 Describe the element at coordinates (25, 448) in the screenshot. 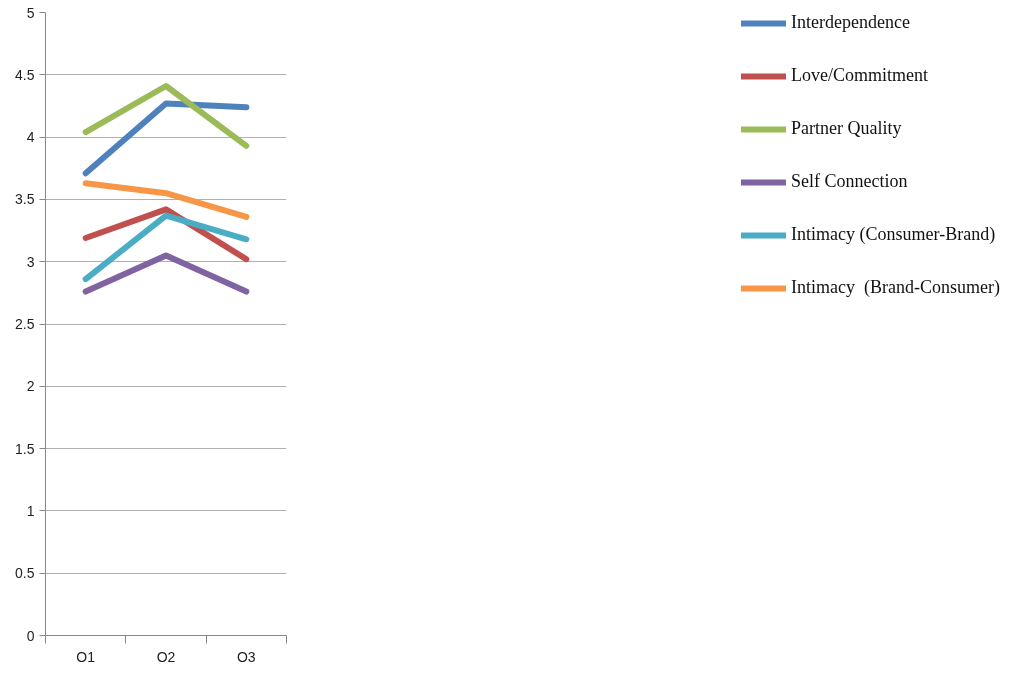

I see `y-tick-label: 1.5` at that location.